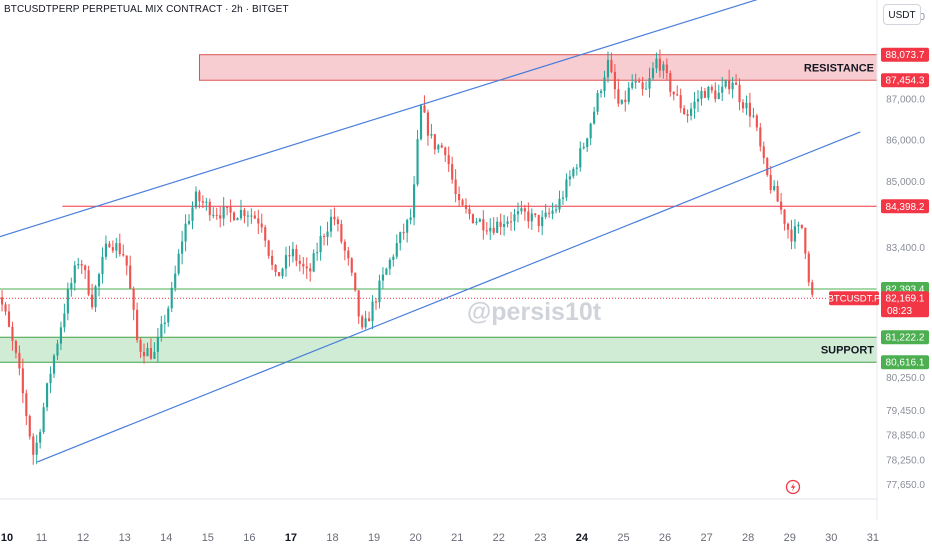 Image resolution: width=932 pixels, height=555 pixels. I want to click on resistance-price-tag, so click(905, 54).